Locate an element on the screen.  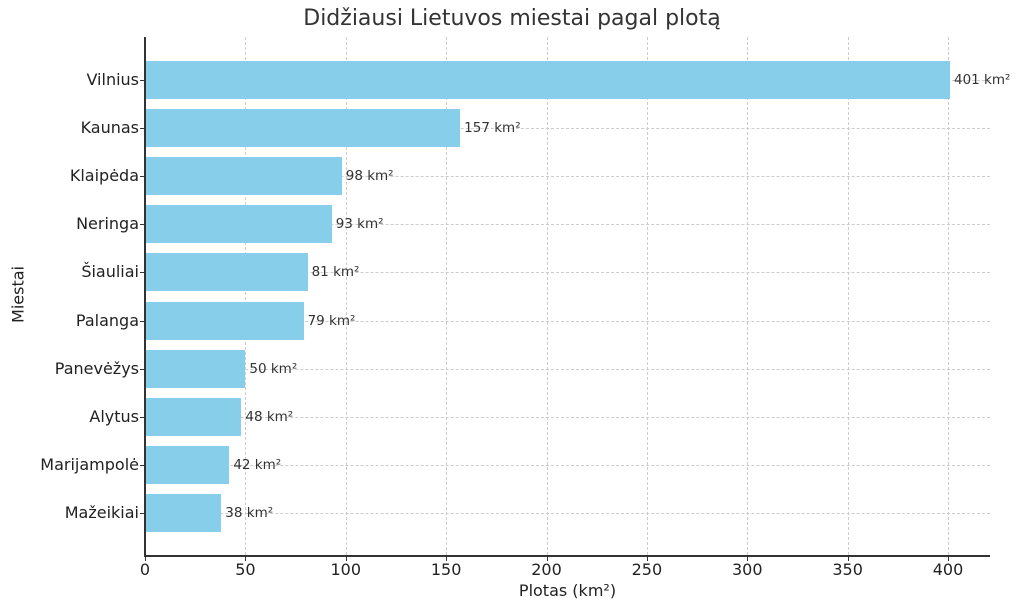
y-tick-label: Neringa is located at coordinates (107, 224).